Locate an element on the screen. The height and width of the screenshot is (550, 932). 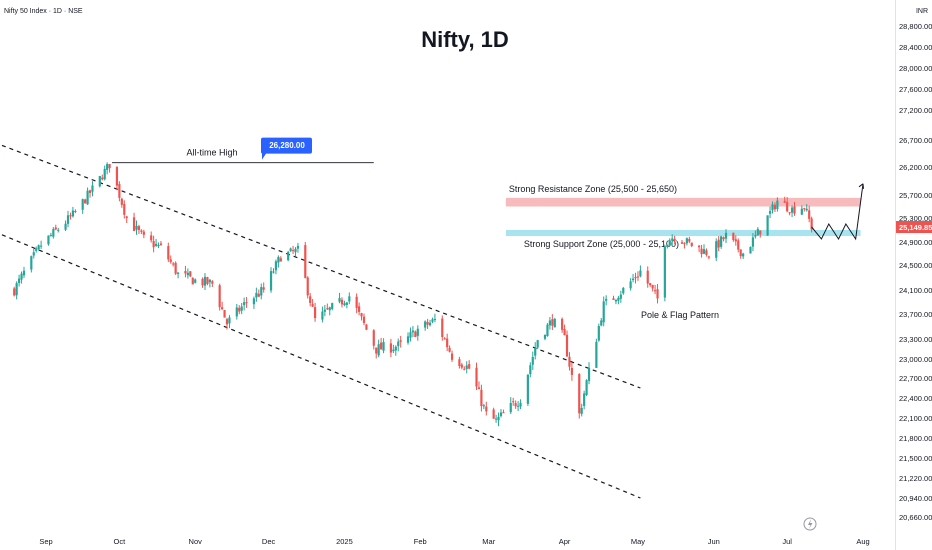
y-tick-label: 27,600.00 is located at coordinates (915, 89).